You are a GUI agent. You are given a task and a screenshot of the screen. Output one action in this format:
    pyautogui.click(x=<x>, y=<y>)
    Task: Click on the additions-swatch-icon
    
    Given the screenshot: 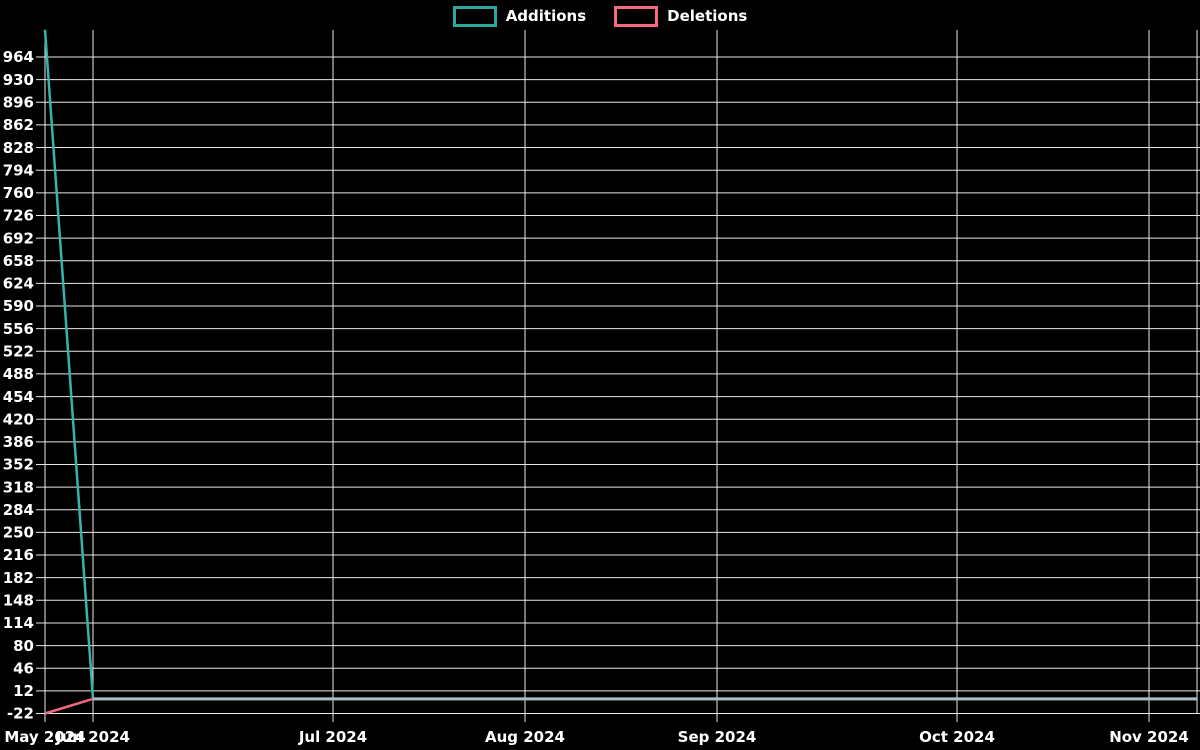 What is the action you would take?
    pyautogui.click(x=474, y=16)
    